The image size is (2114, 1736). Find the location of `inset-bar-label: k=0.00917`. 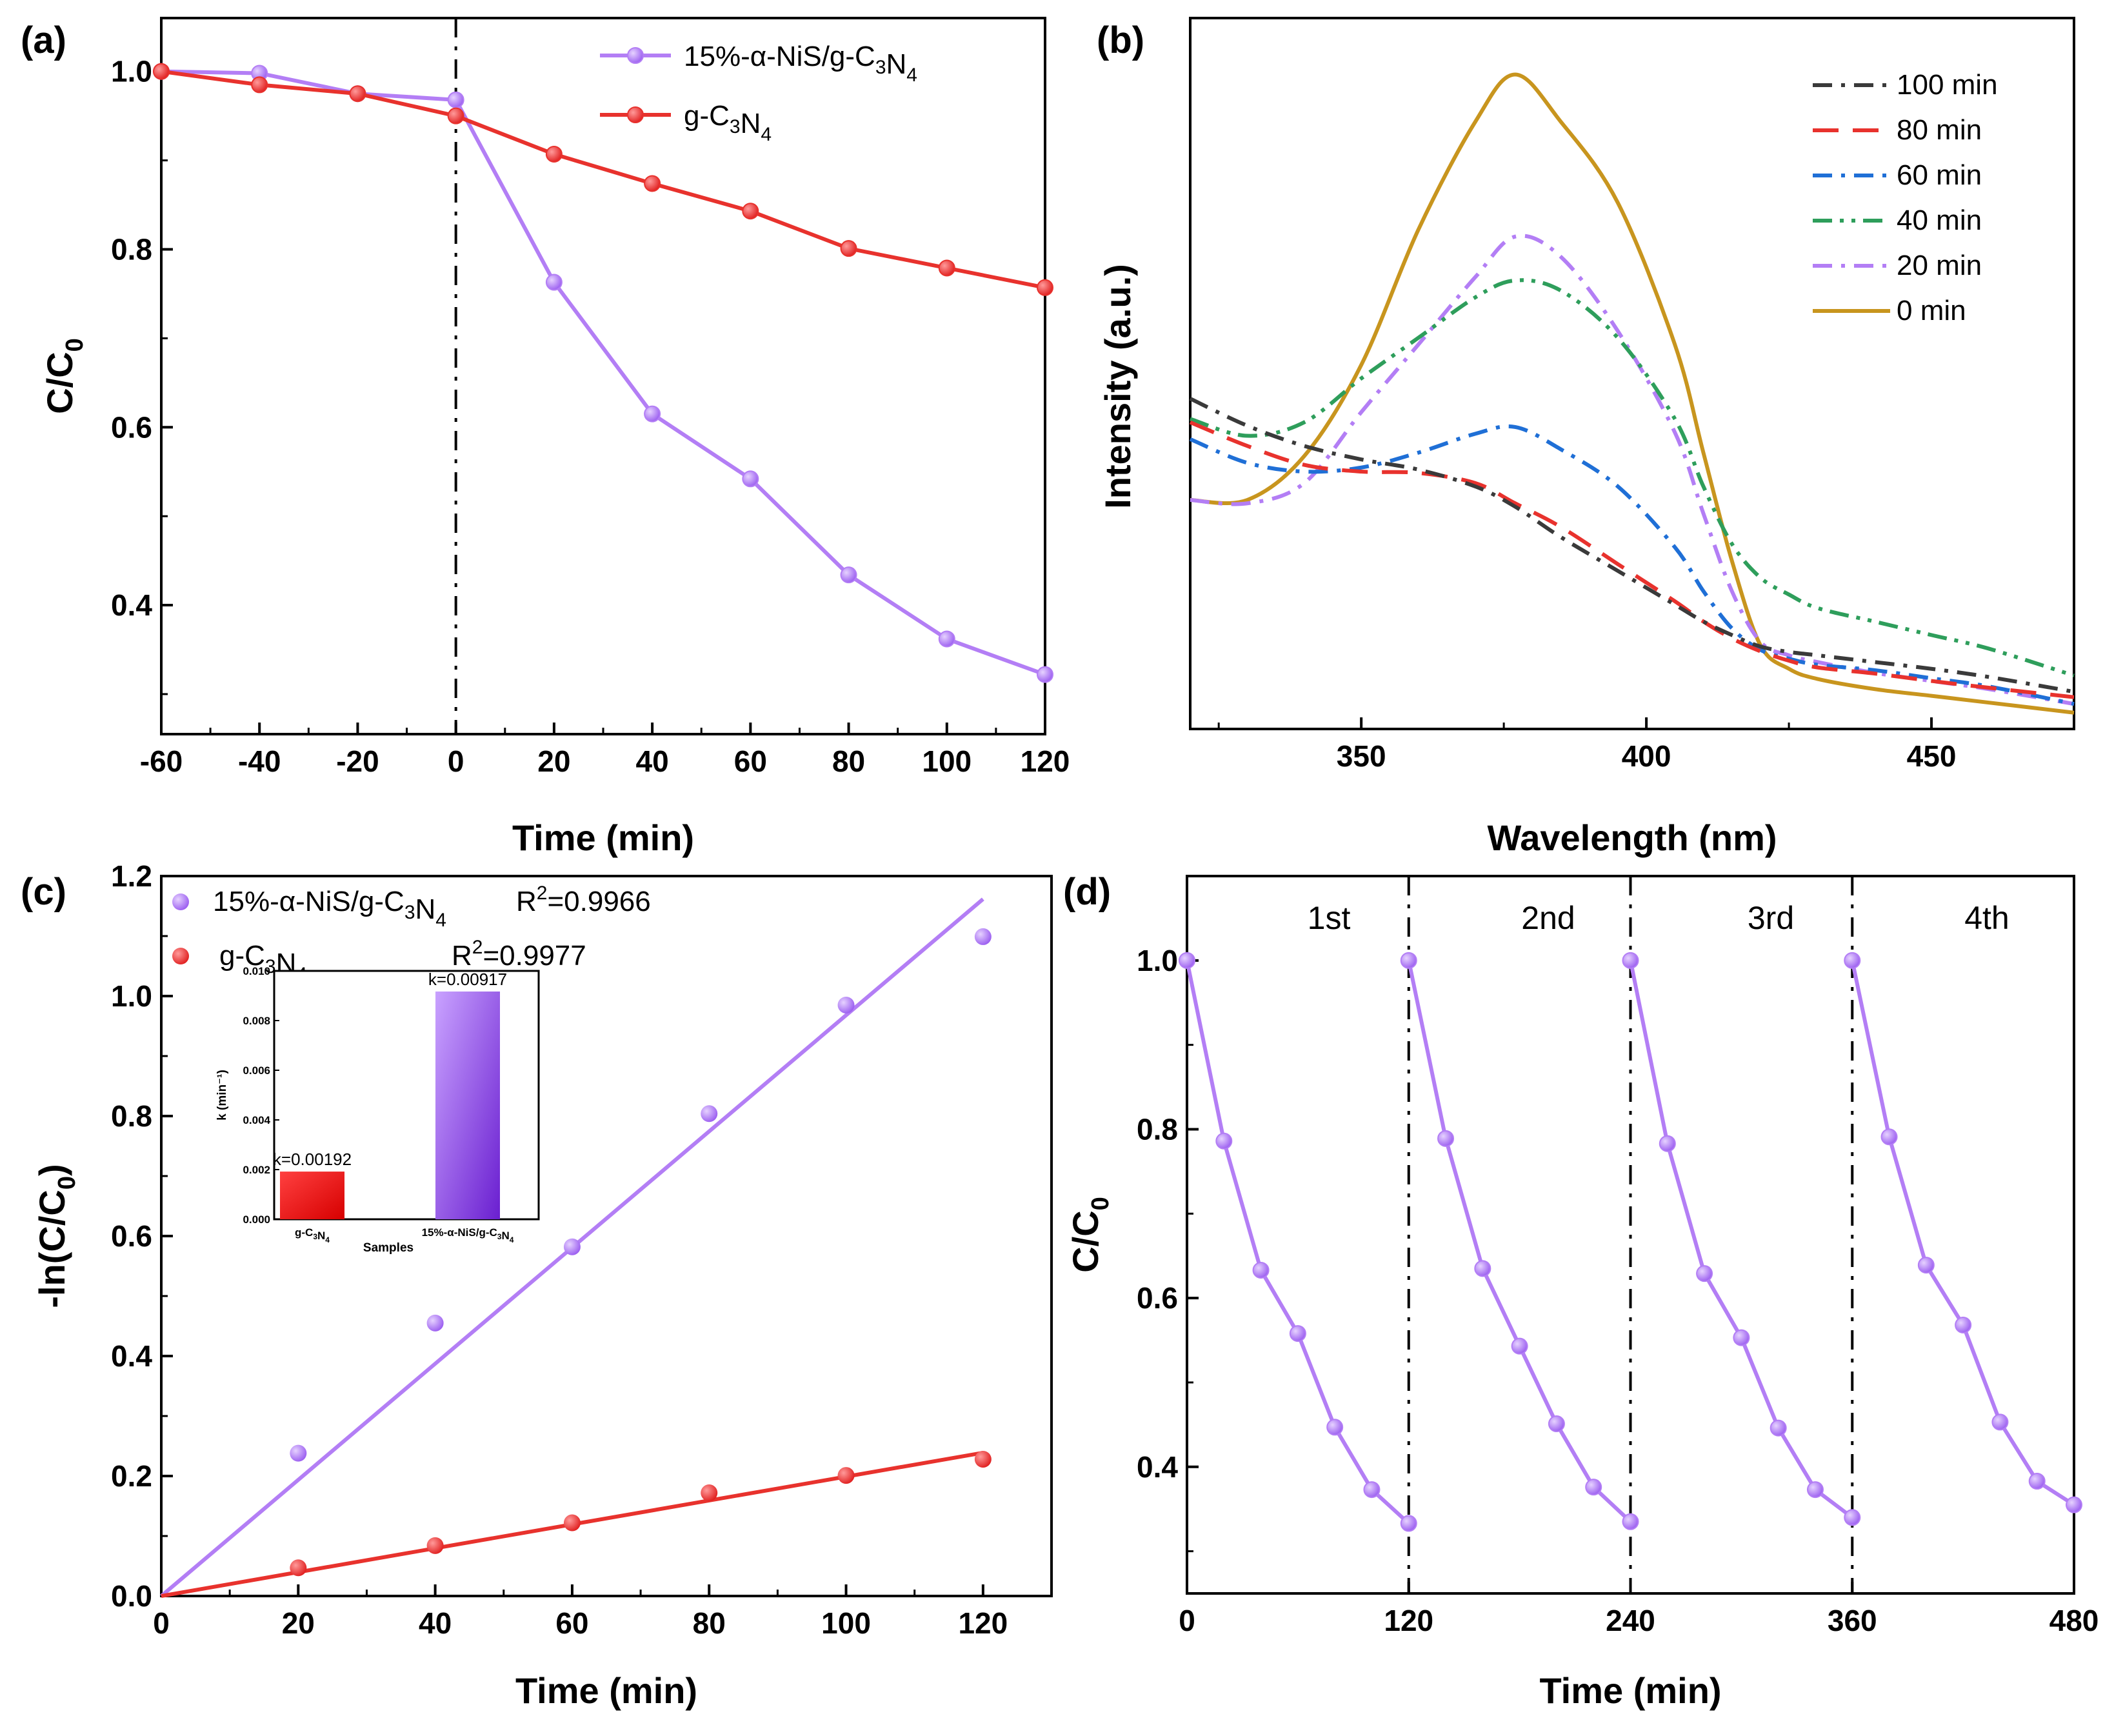

inset-bar-label: k=0.00917 is located at coordinates (467, 979).